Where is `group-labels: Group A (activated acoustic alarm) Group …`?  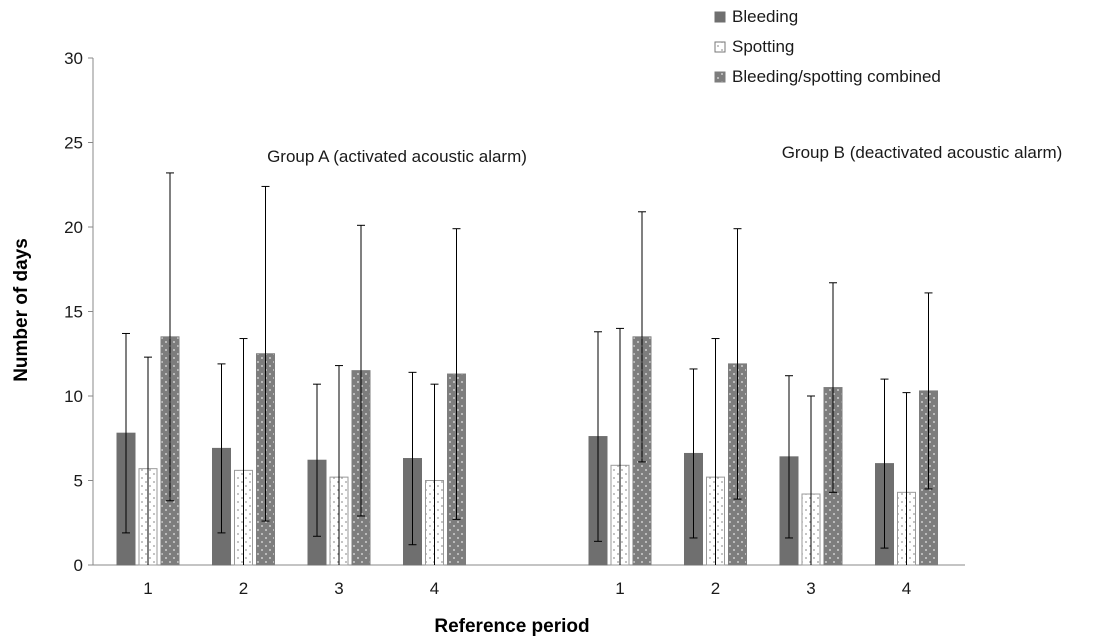
group-labels: Group A (activated acoustic alarm) Group … is located at coordinates (664, 154).